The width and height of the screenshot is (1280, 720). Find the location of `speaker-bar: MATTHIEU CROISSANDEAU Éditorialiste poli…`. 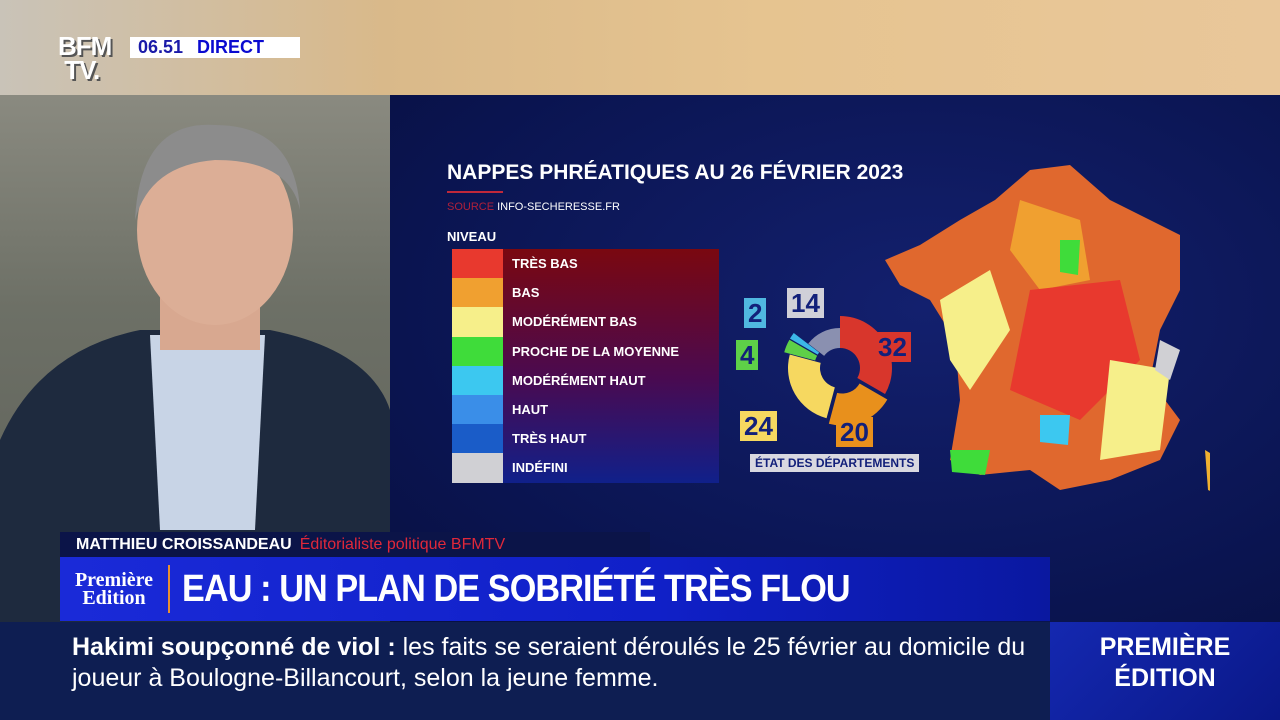

speaker-bar: MATTHIEU CROISSANDEAU Éditorialiste poli… is located at coordinates (355, 544).